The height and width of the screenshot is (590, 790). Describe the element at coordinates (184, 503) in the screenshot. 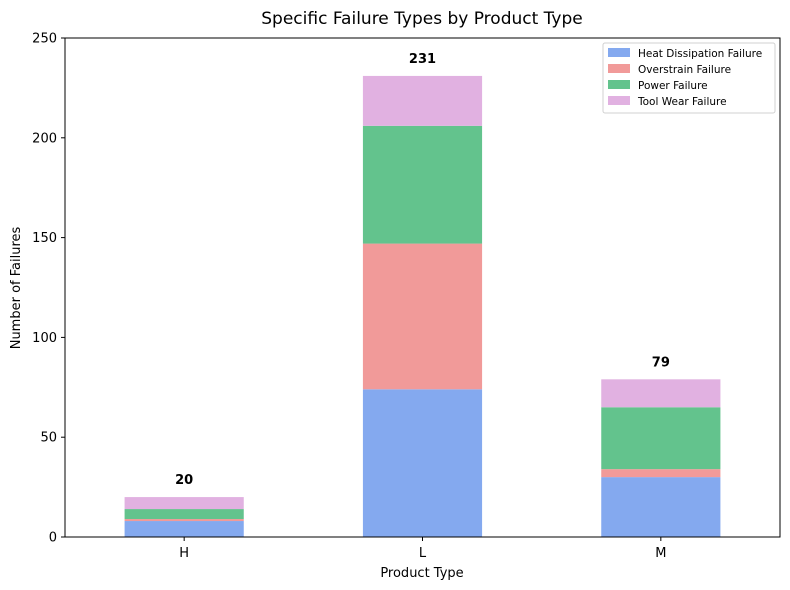

I see `bar-tool-wear-failure-h` at that location.